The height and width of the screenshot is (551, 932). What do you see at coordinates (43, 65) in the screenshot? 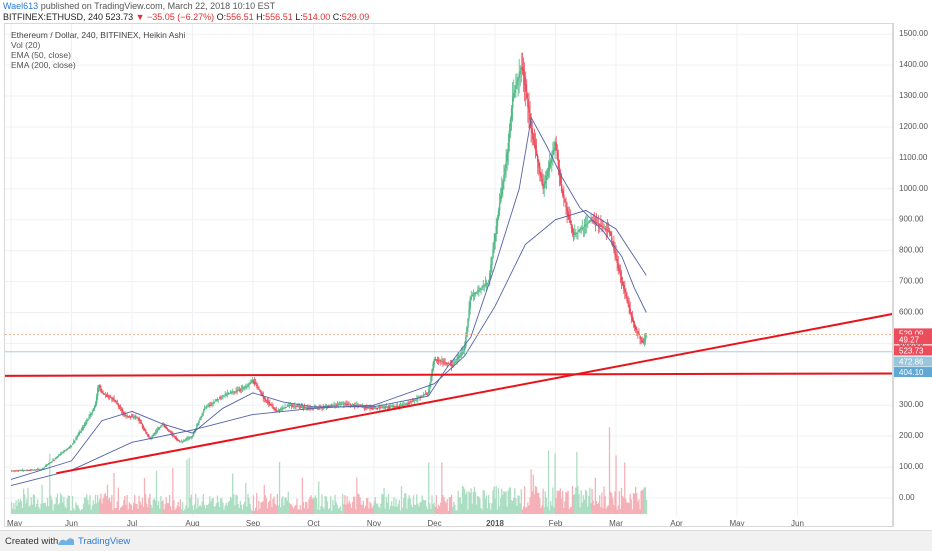
I see `legend-ema200: EMA (200, close)` at bounding box center [43, 65].